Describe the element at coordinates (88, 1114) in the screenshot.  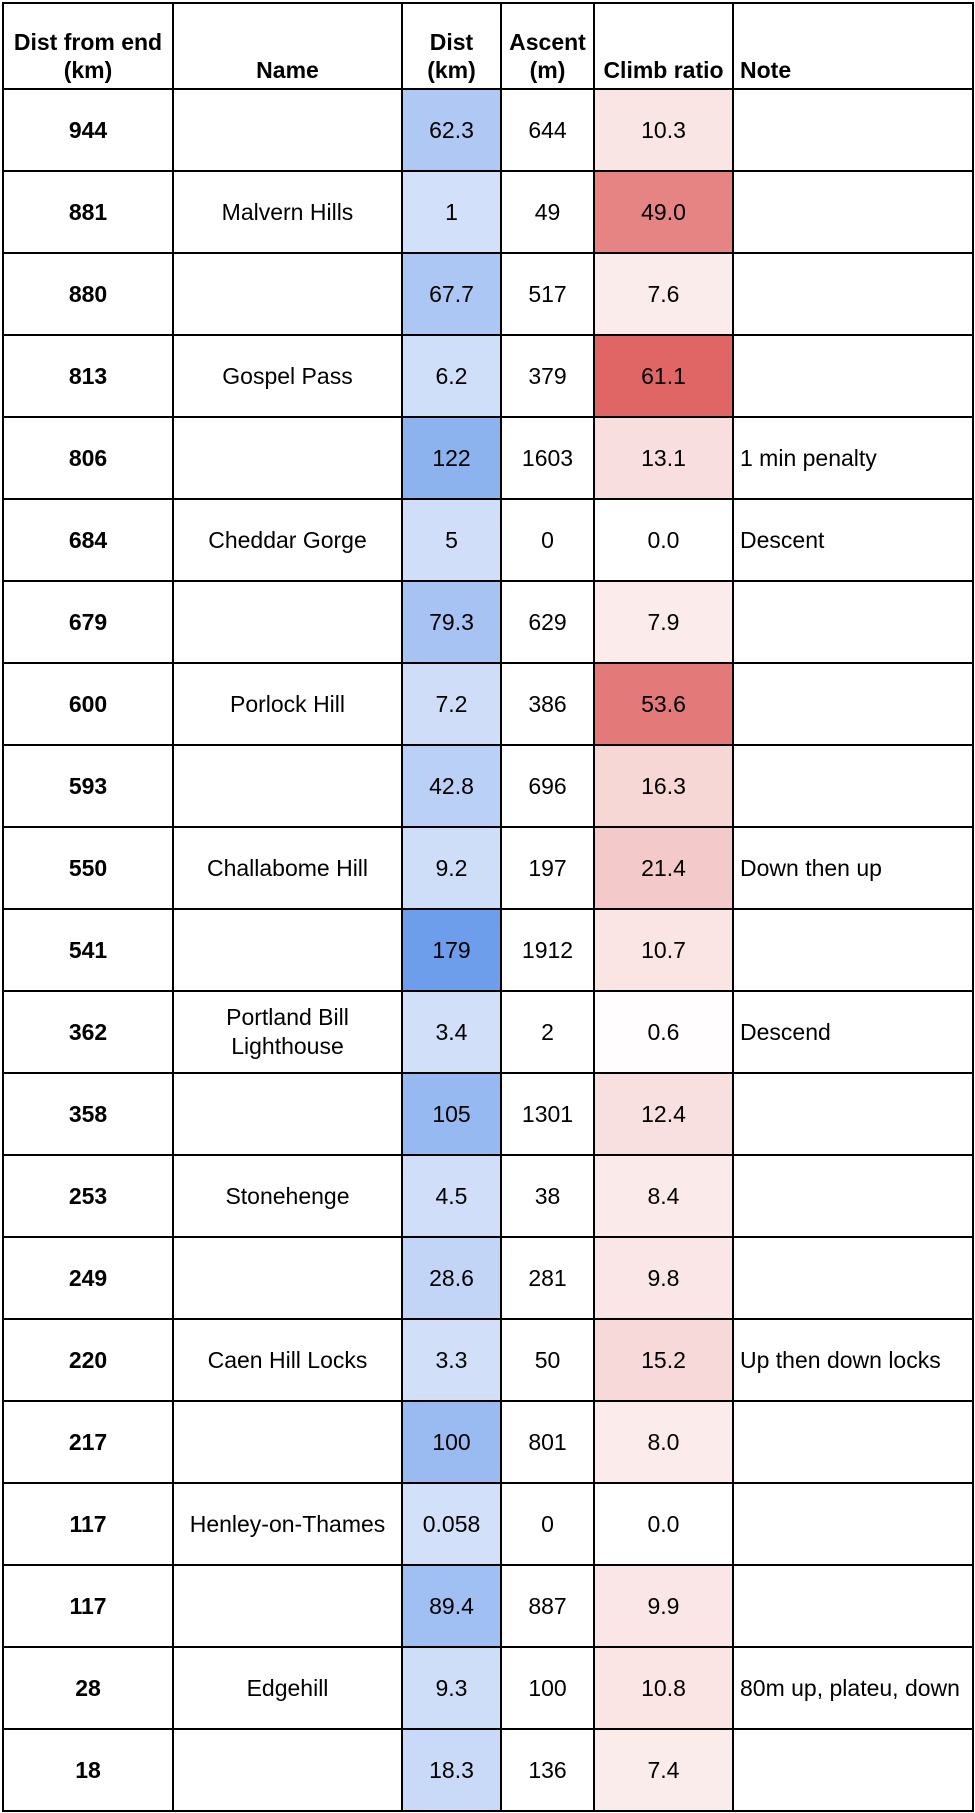
I see `cell-dist-from-end: 358` at that location.